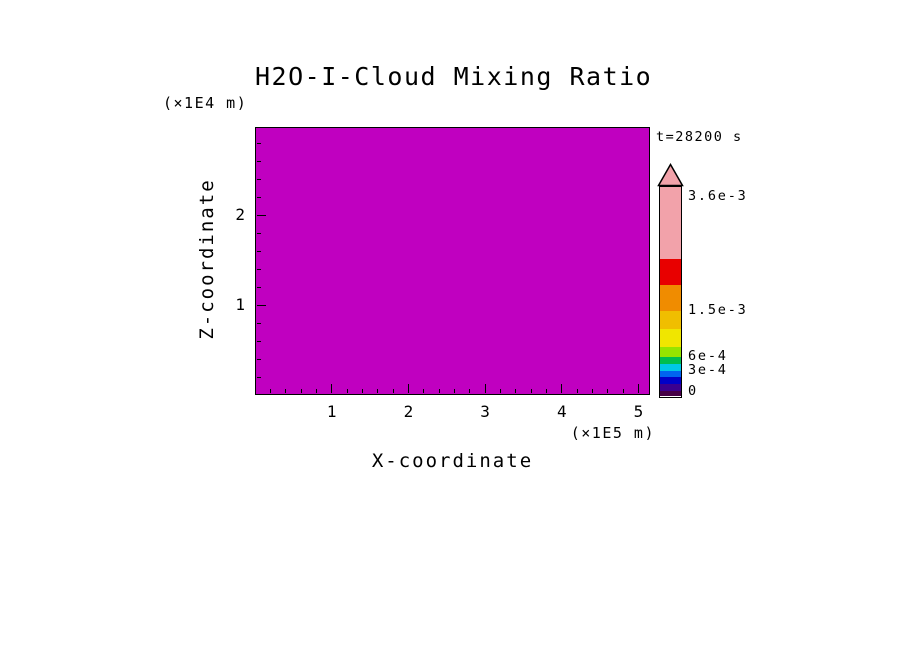 The height and width of the screenshot is (654, 904). I want to click on colorbar-tick-label: 0, so click(693, 391).